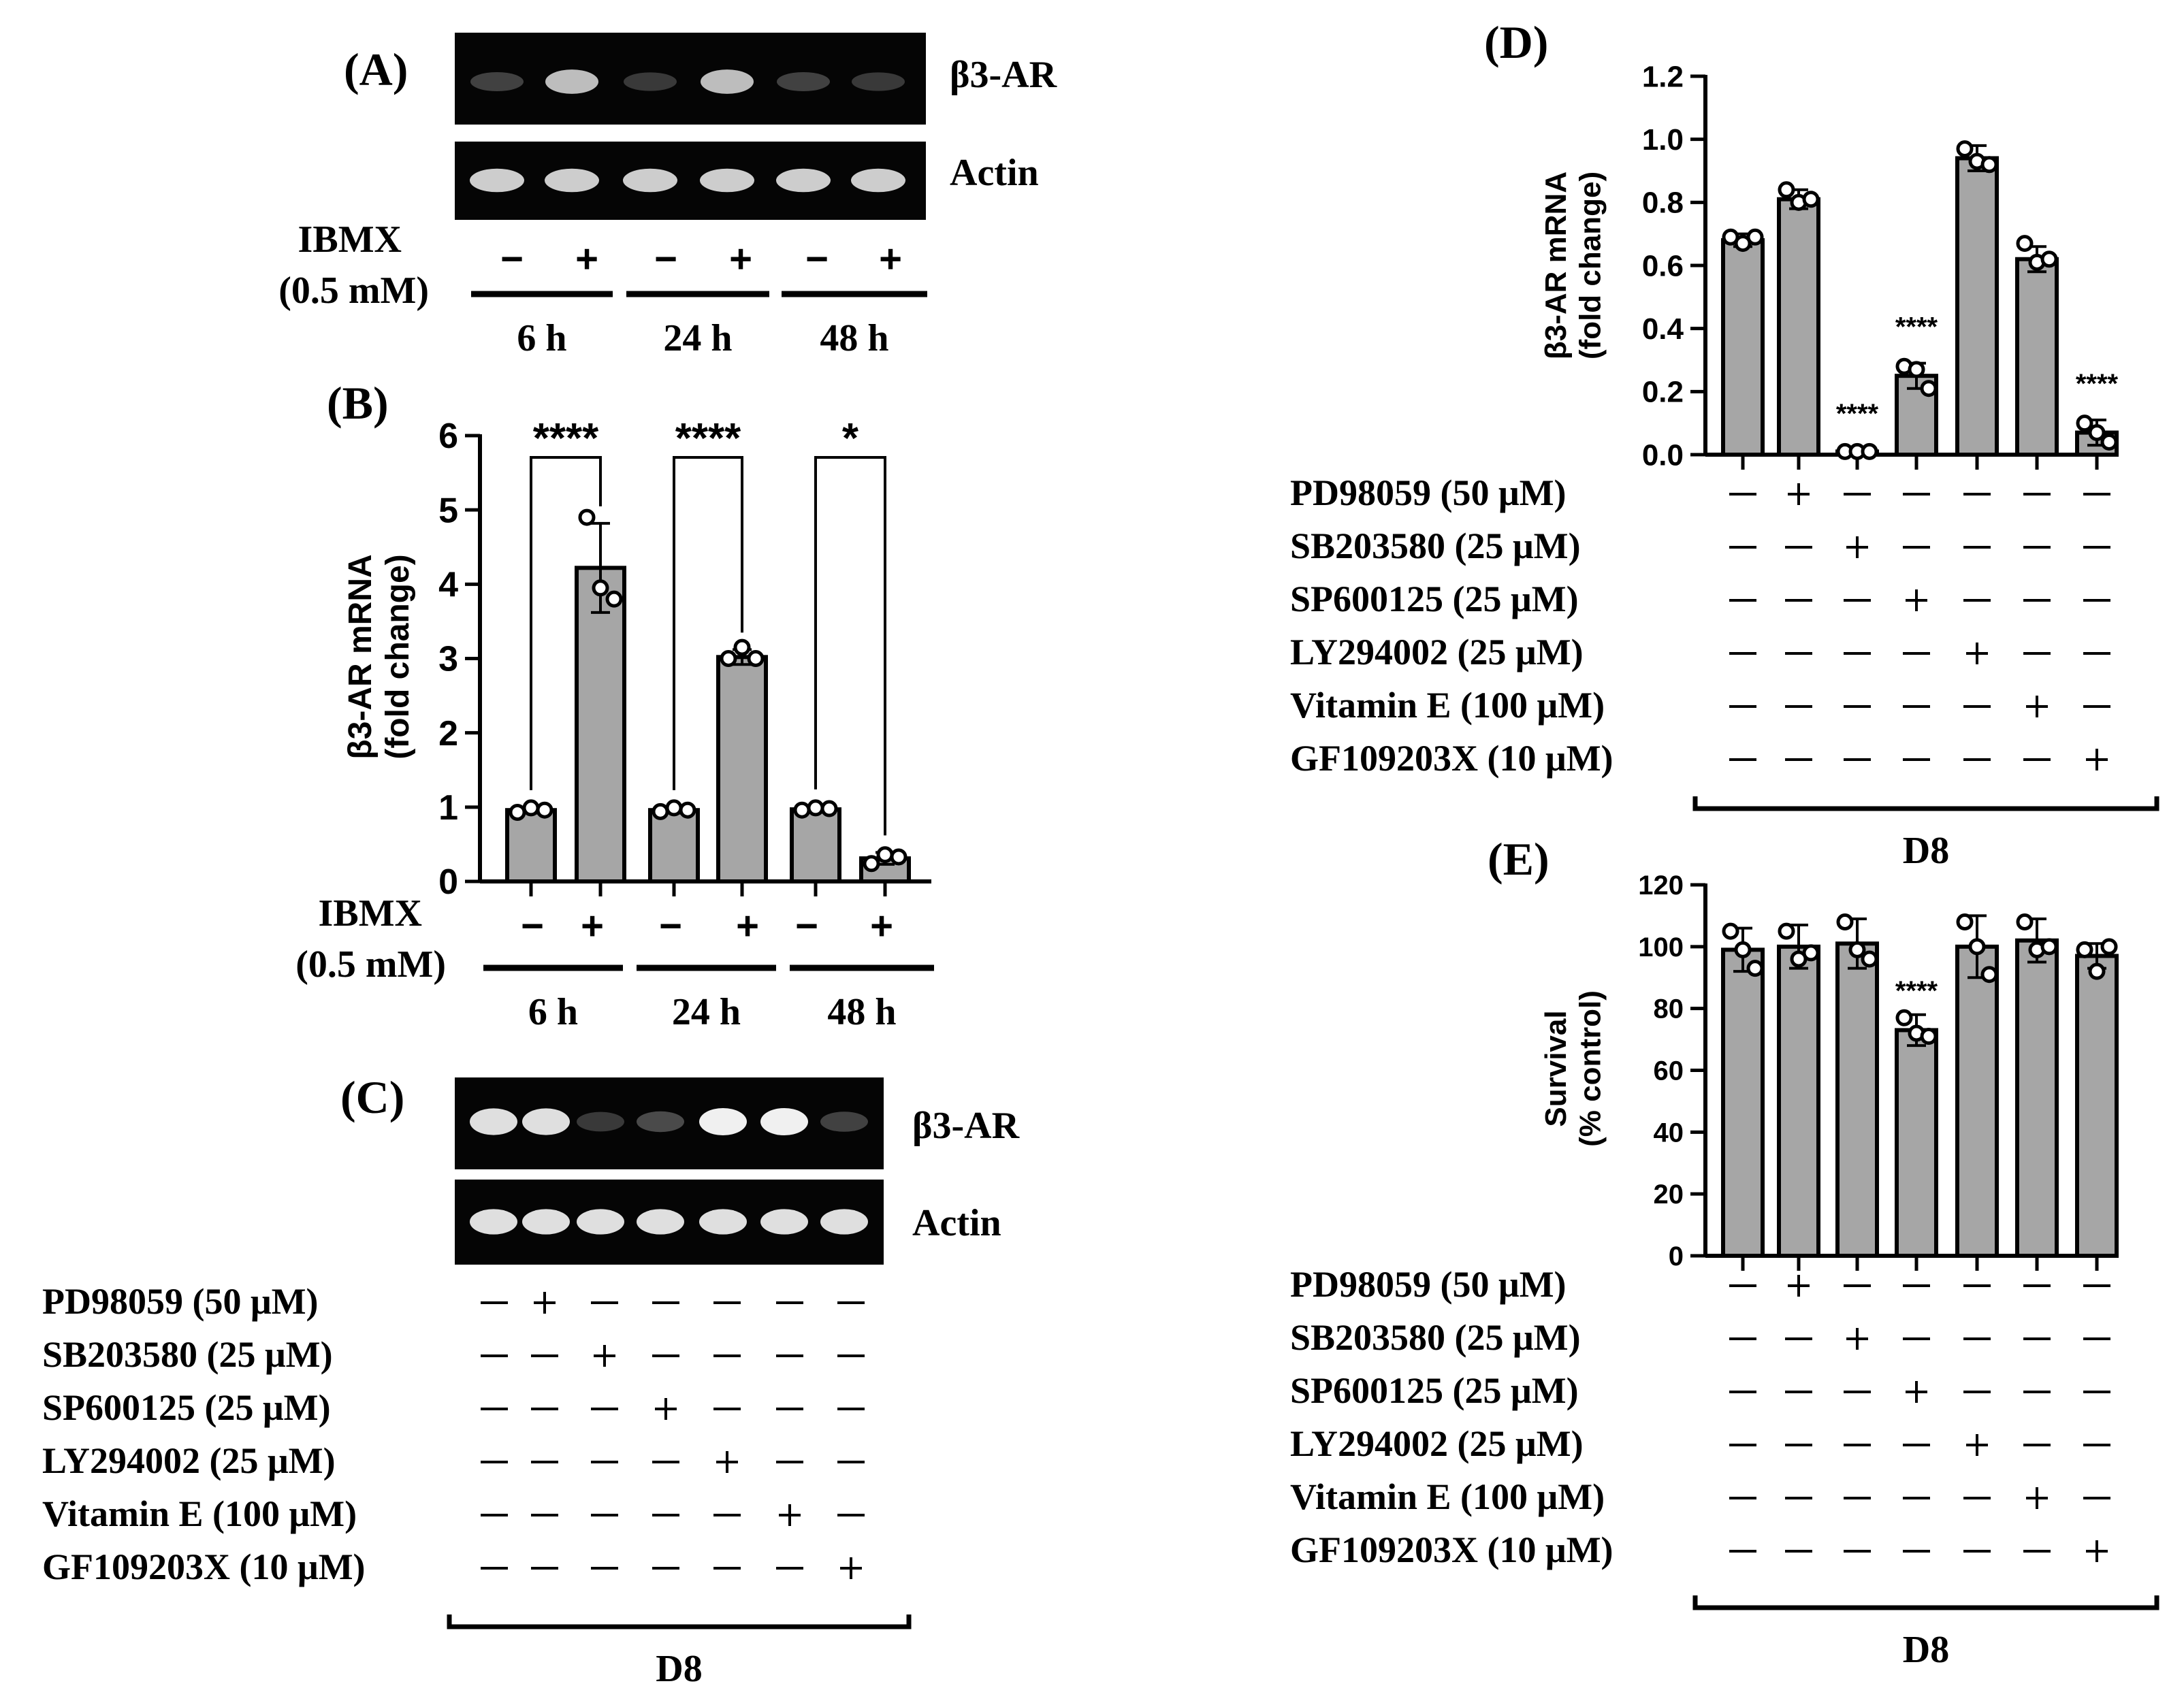  Describe the element at coordinates (358, 403) in the screenshot. I see `panel-b-label: (B)` at that location.